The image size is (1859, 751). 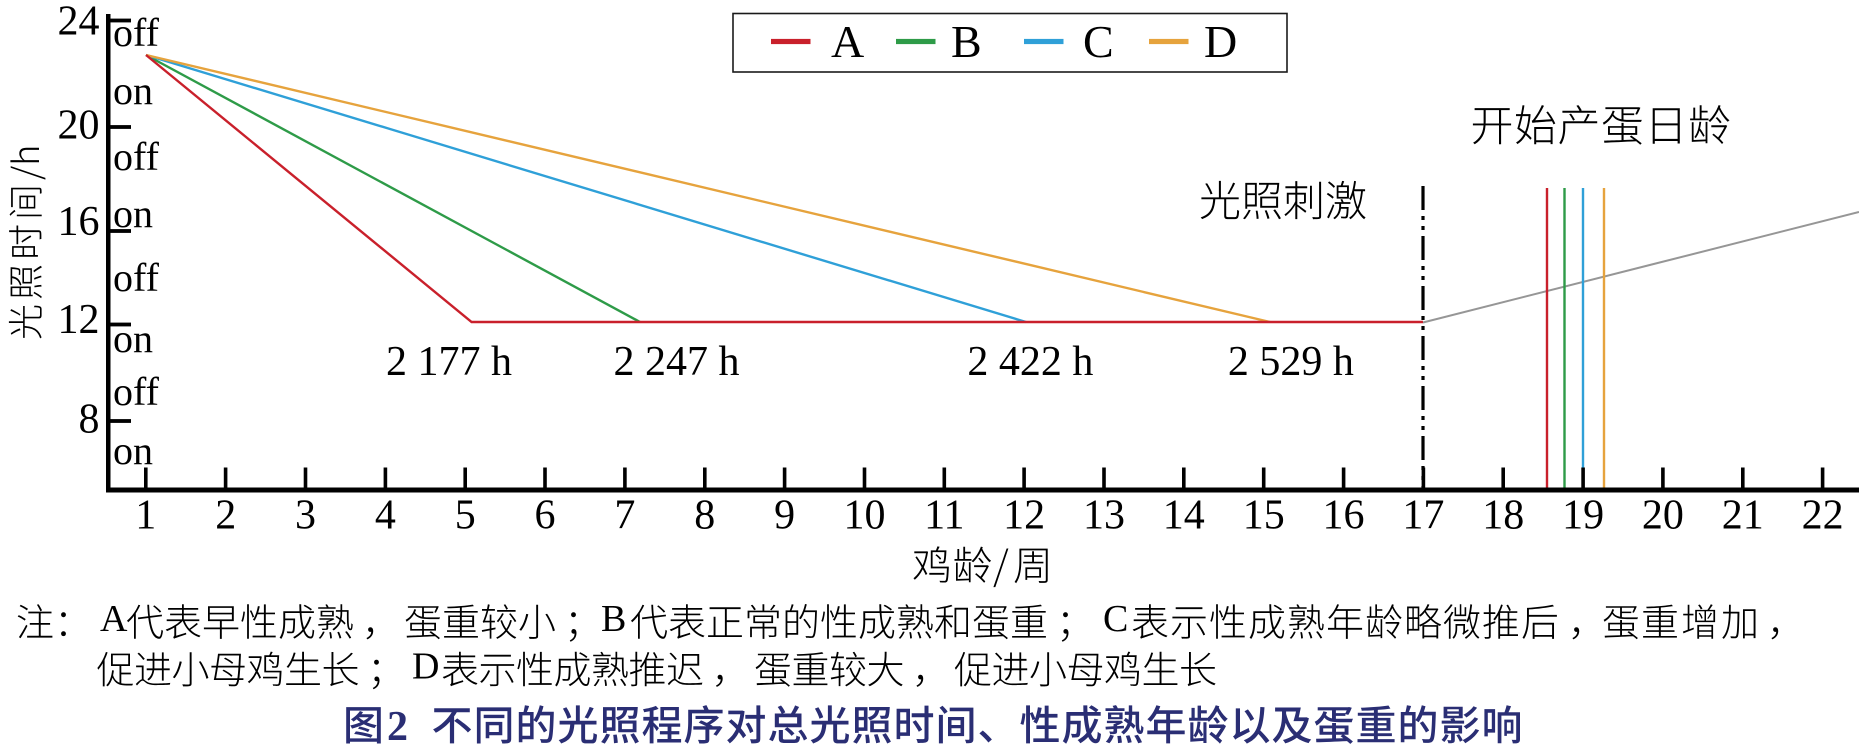 I want to click on svg-text: 7, so click(x=624, y=516).